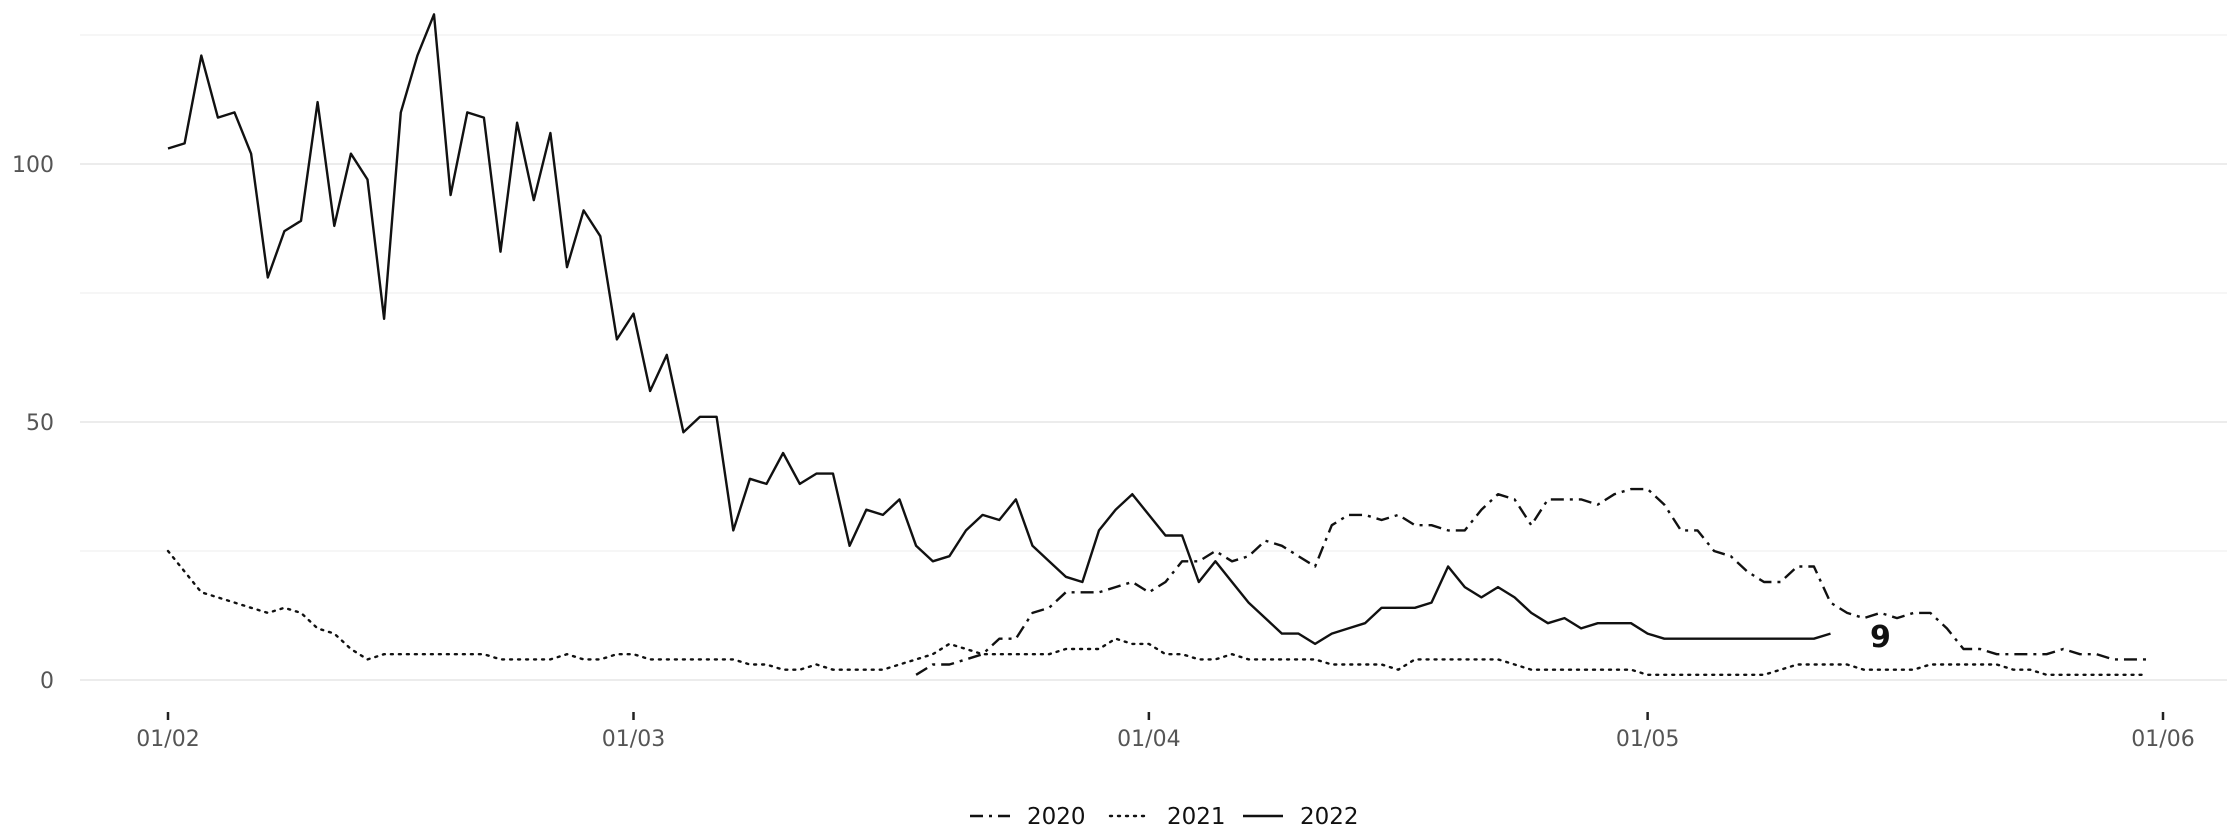 The width and height of the screenshot is (2227, 830). I want to click on x-axis: 01/02 01/03 01/04 01/05 01/06, so click(1165, 732).